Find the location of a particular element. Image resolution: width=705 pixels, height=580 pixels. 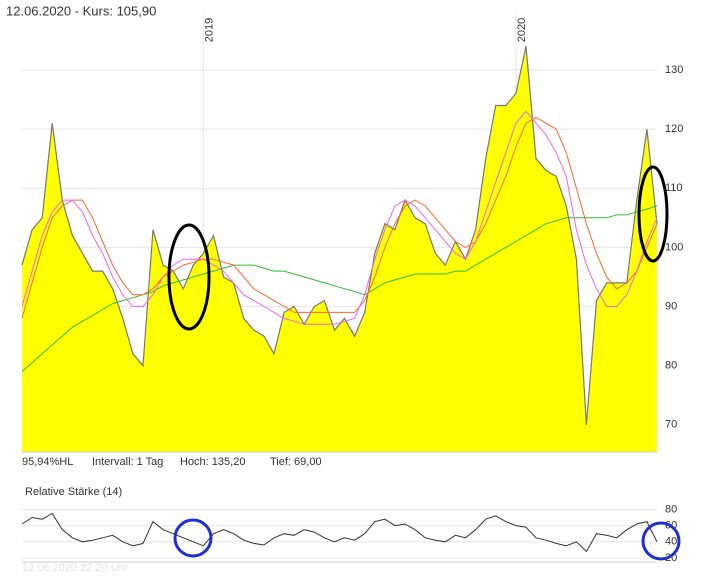

x-tick-label: 2019 is located at coordinates (209, 30).